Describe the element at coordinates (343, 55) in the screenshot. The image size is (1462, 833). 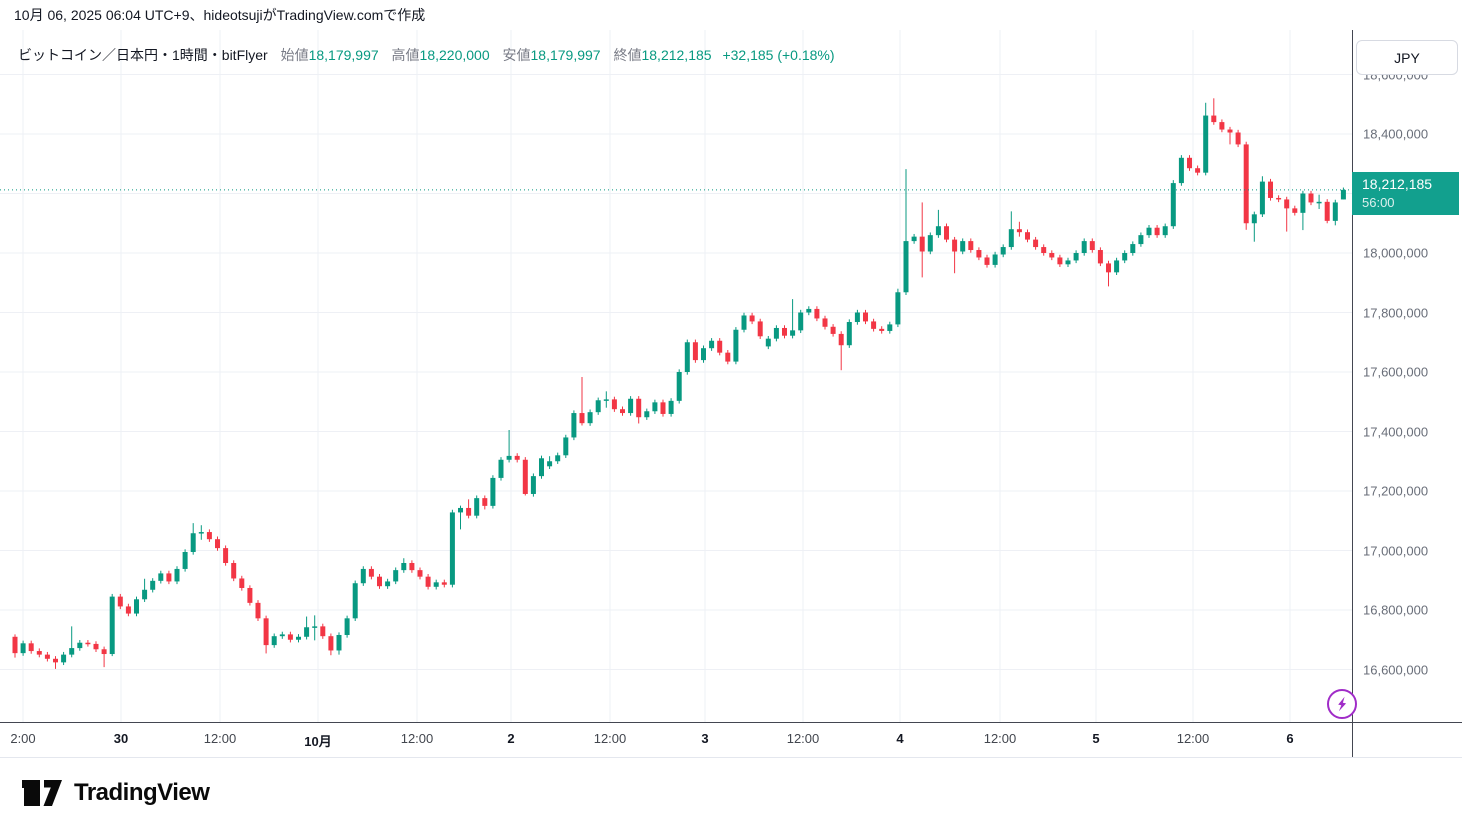
I see `open-value: 18,179,997` at that location.